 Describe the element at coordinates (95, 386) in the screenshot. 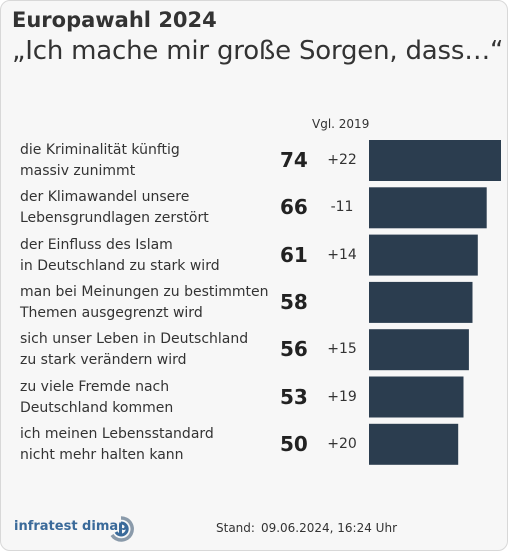

I see `row-label-line1: zu viele Fremde nach` at that location.